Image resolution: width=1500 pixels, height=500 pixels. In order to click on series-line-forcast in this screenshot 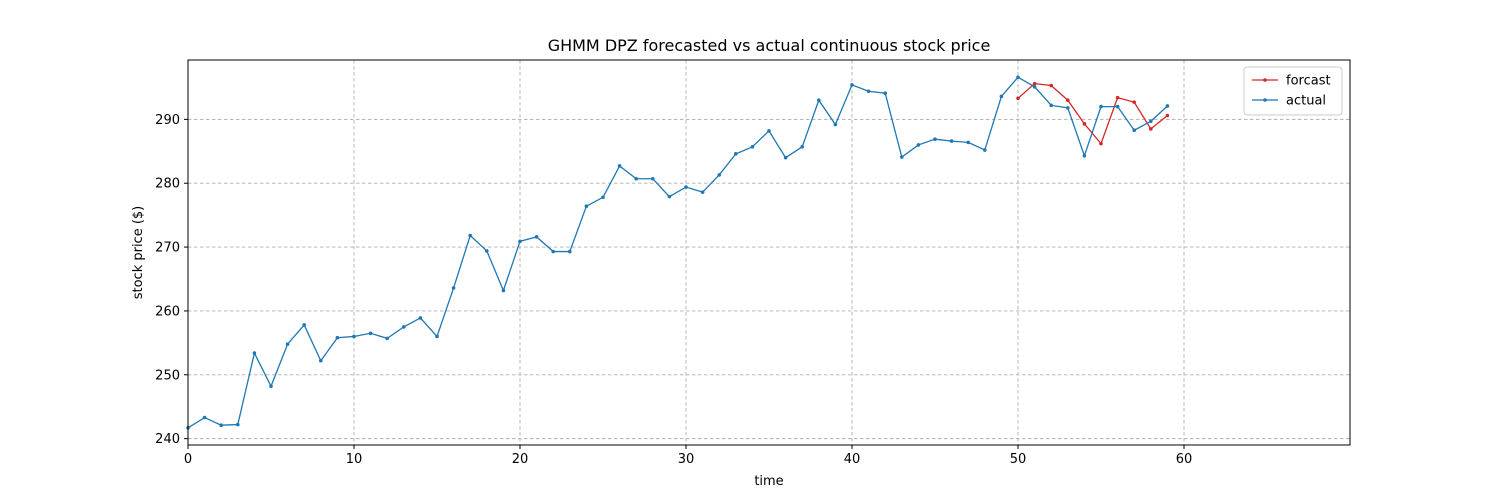, I will do `click(1092, 113)`.